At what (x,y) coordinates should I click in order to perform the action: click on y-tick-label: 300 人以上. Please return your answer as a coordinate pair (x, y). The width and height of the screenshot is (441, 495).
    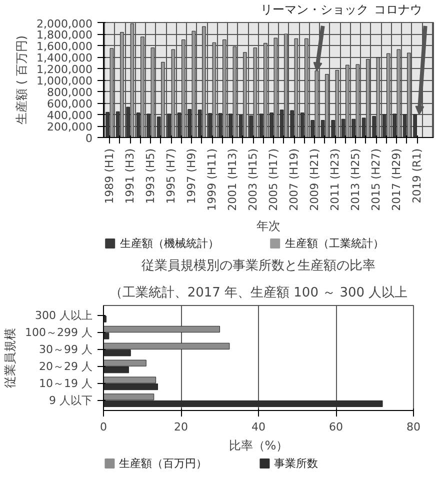
    Looking at the image, I should click on (64, 315).